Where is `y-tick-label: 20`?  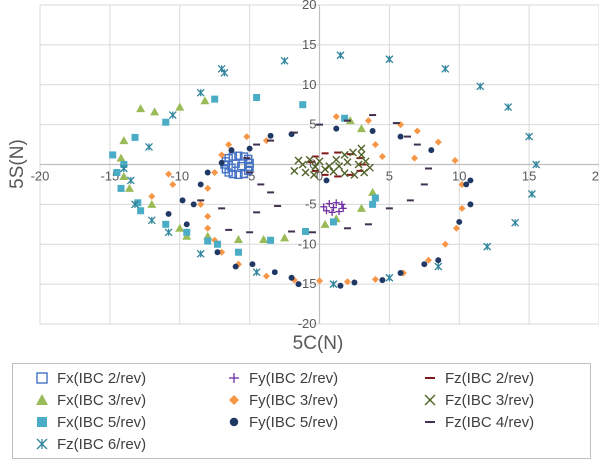 y-tick-label: 20 is located at coordinates (309, 6).